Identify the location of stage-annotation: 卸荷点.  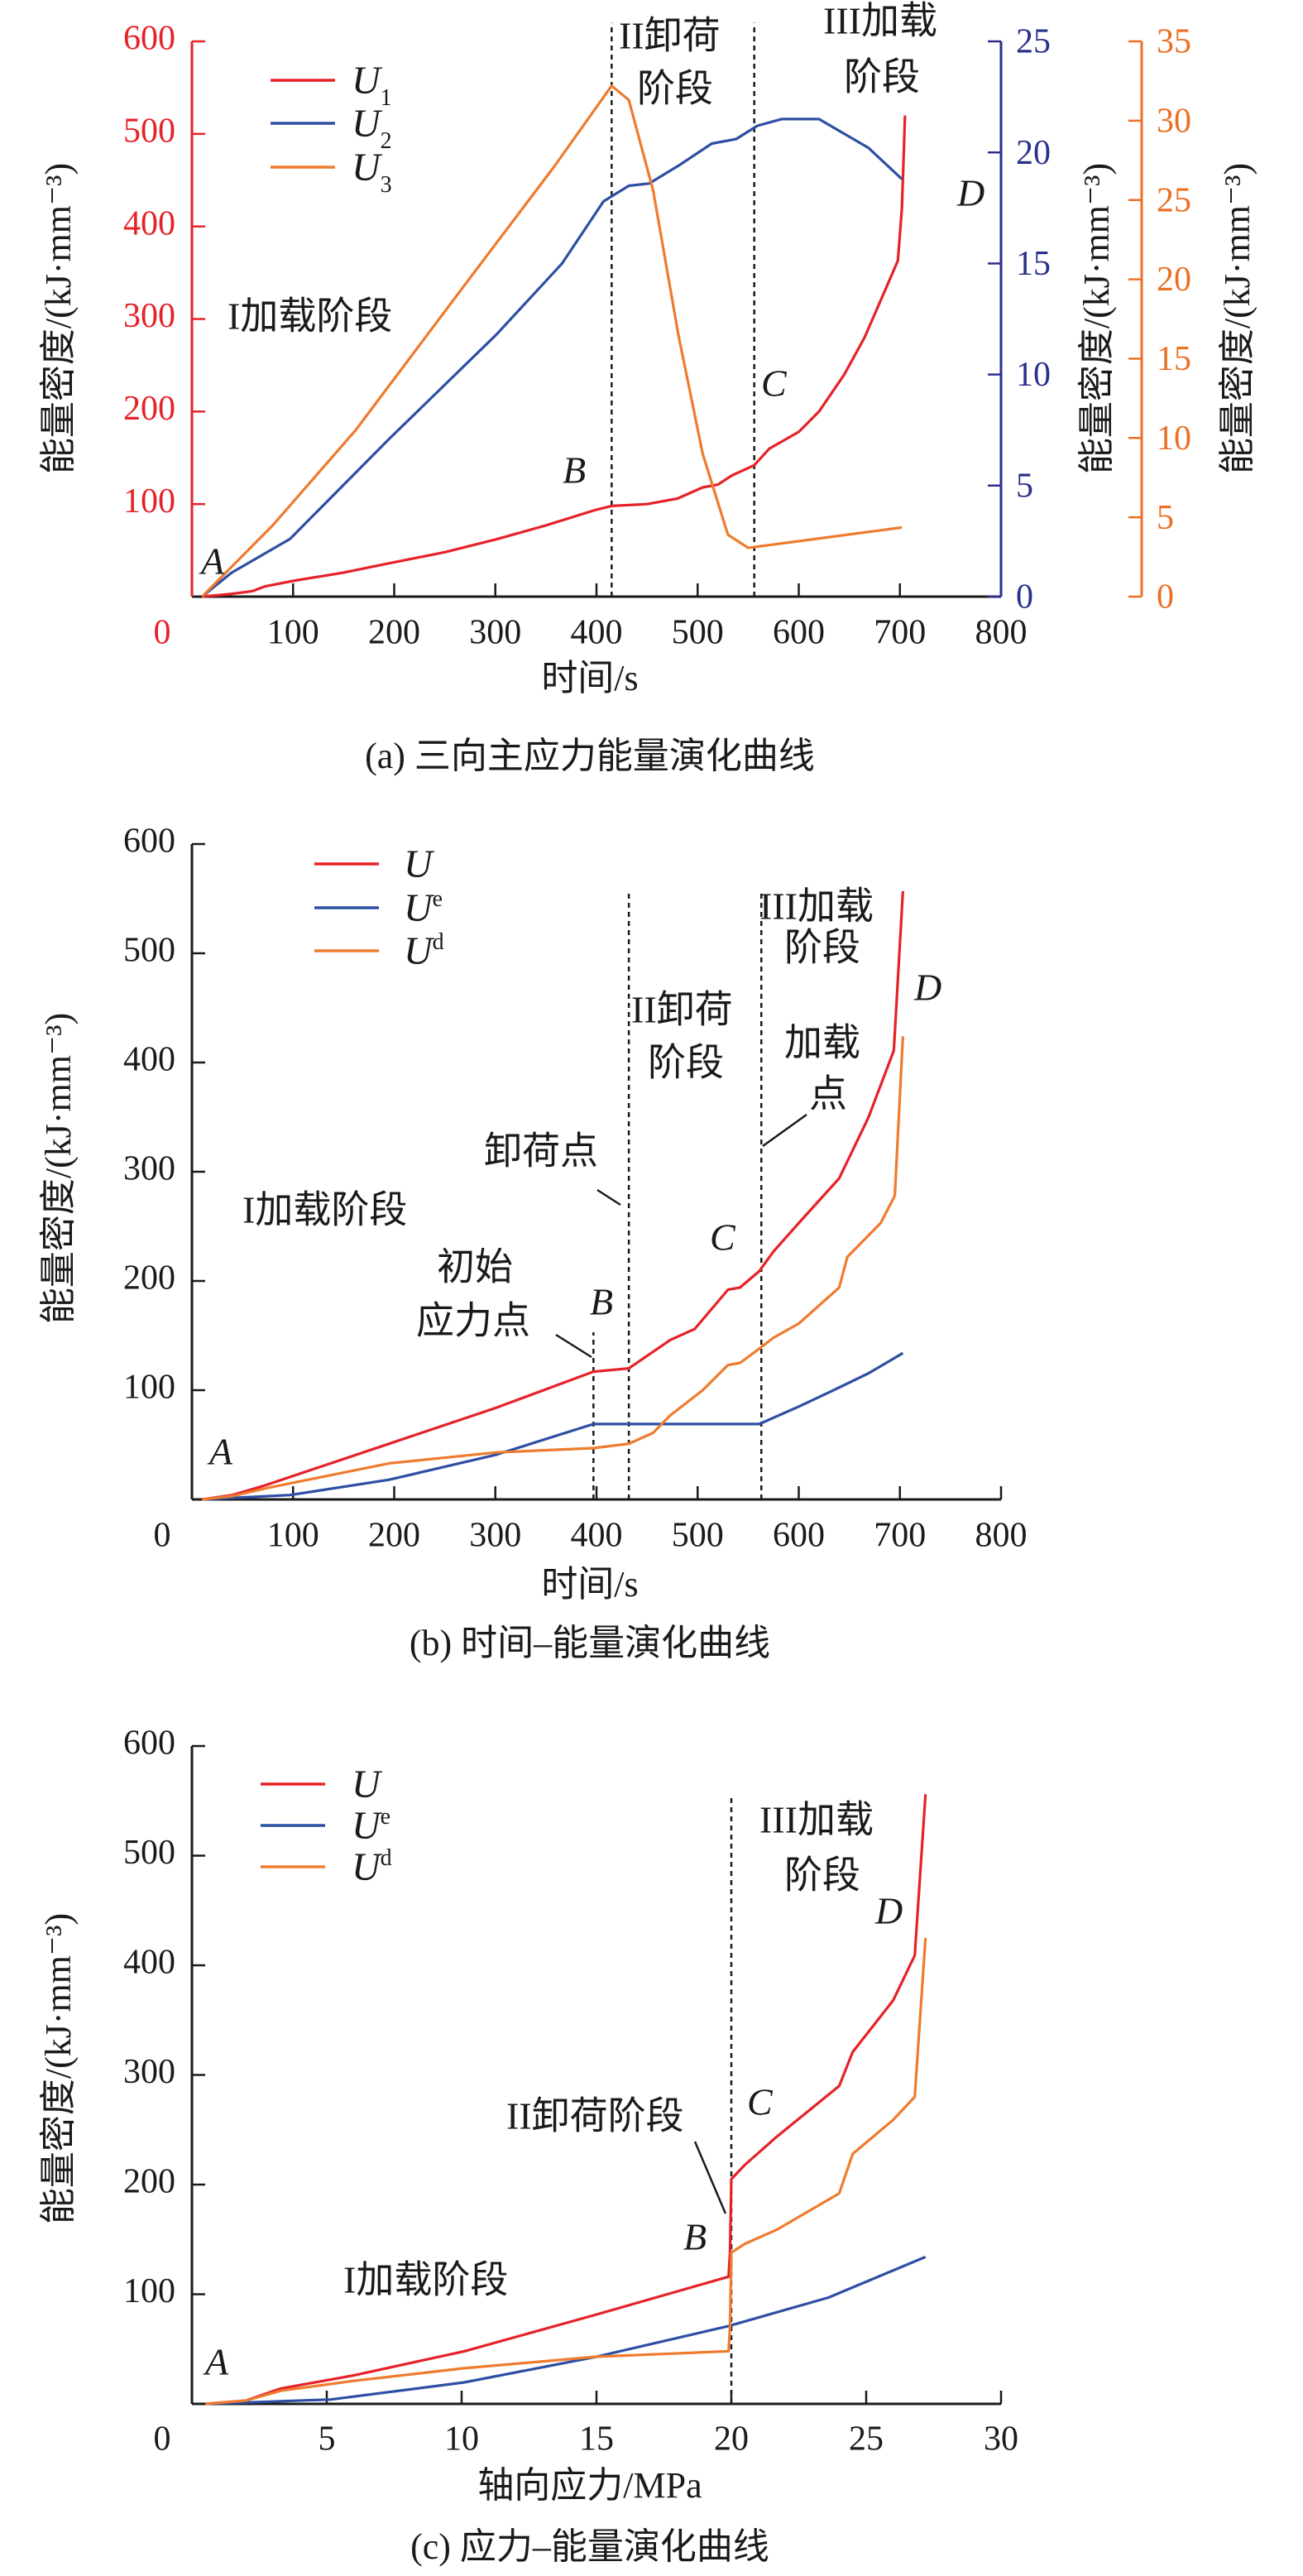
(541, 1152).